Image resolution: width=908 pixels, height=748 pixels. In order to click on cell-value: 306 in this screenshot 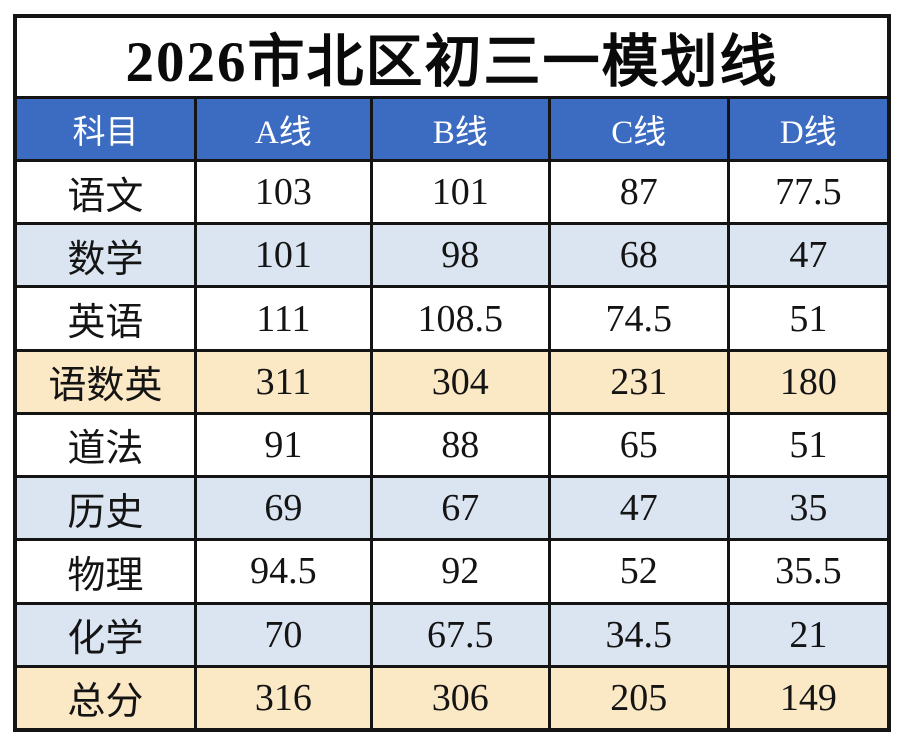, I will do `click(460, 697)`.